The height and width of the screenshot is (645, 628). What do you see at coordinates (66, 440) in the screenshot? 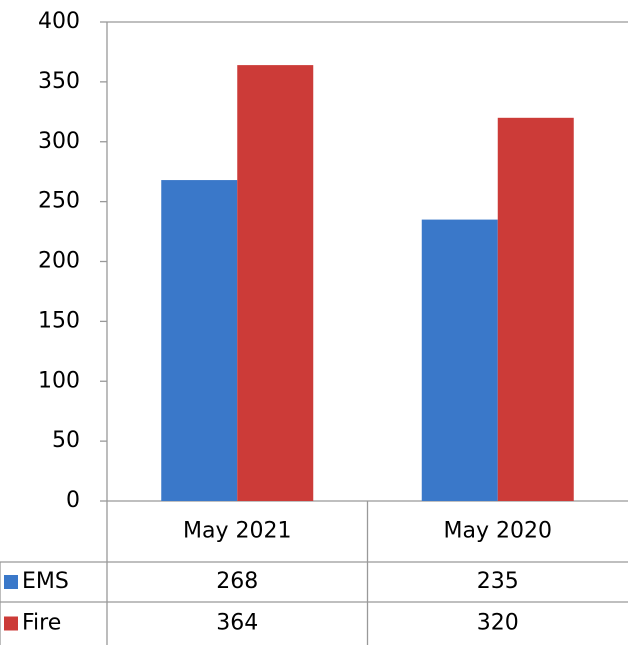
I see `y-tick-label: 50` at bounding box center [66, 440].